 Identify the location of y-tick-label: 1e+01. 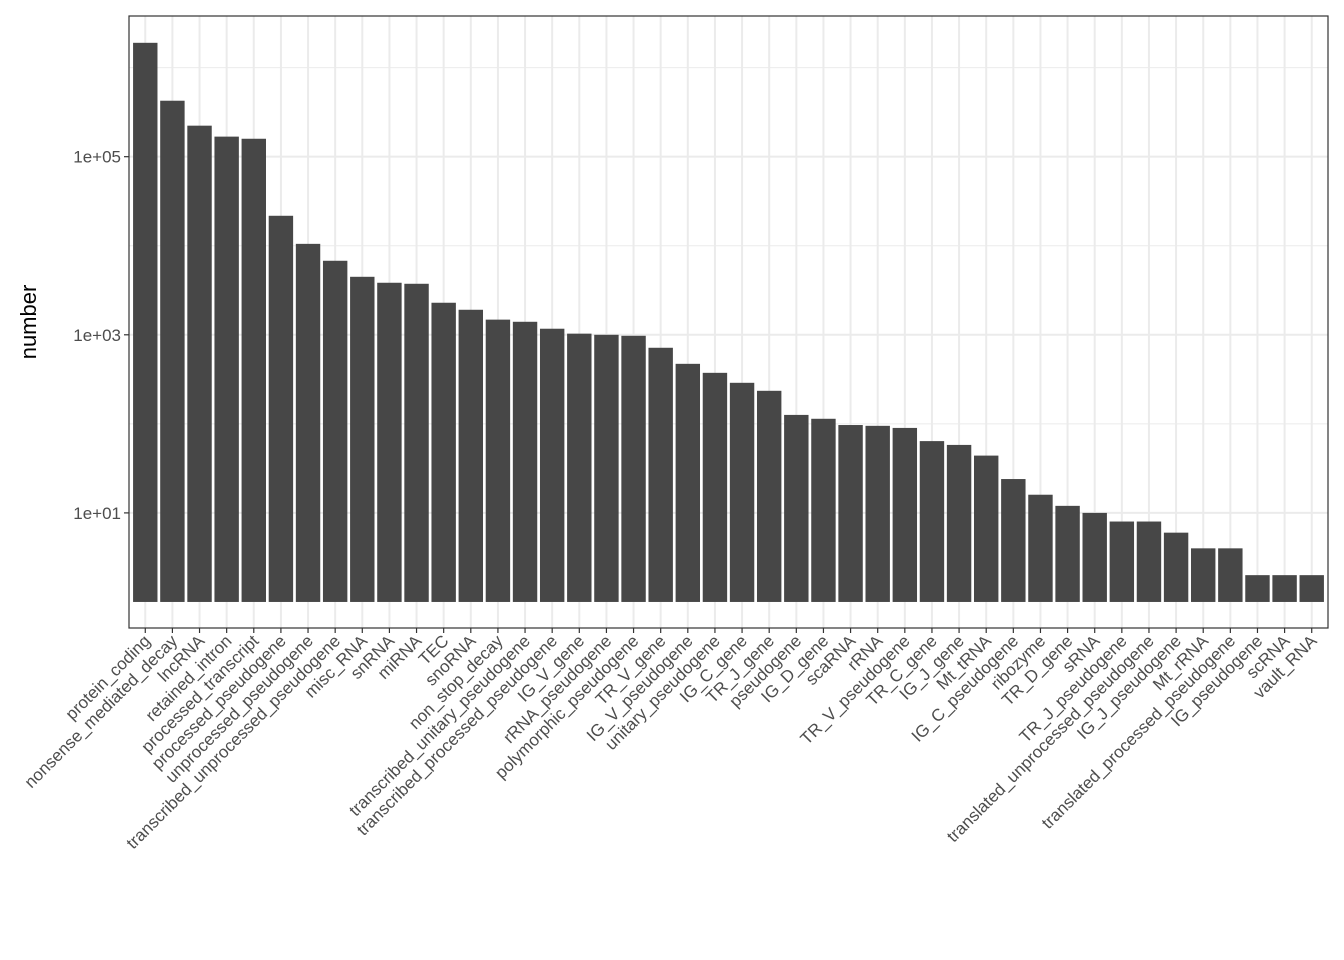
(97, 513).